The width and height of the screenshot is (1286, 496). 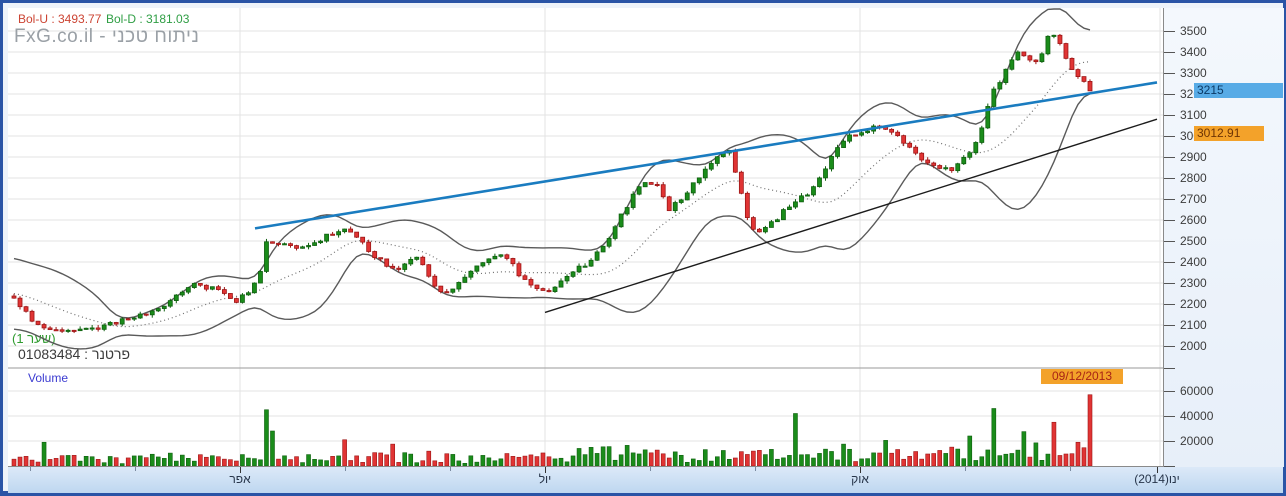 I want to click on last-price-tag: 3215, so click(x=1238, y=91).